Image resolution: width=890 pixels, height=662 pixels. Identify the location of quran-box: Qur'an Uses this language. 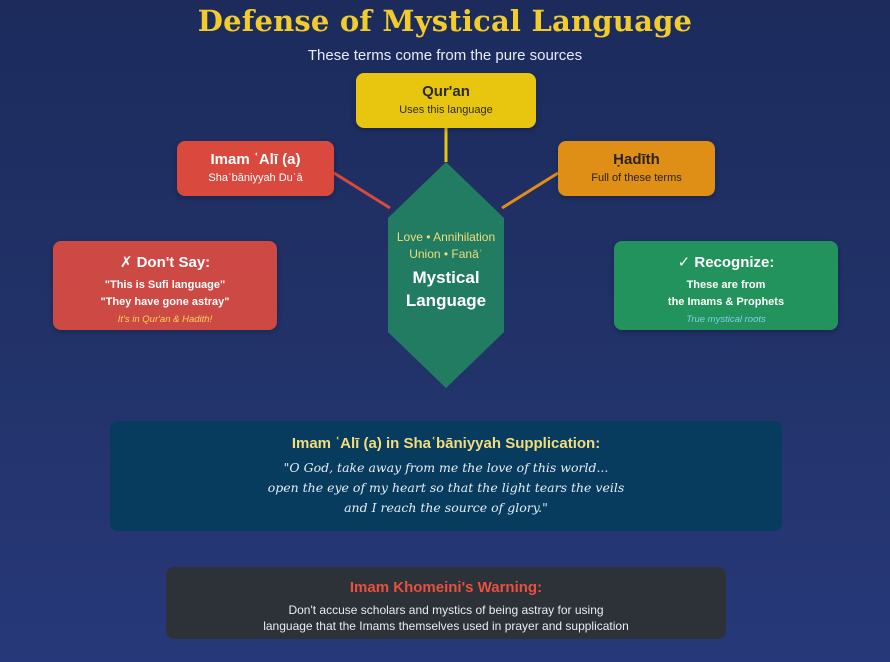
(446, 100).